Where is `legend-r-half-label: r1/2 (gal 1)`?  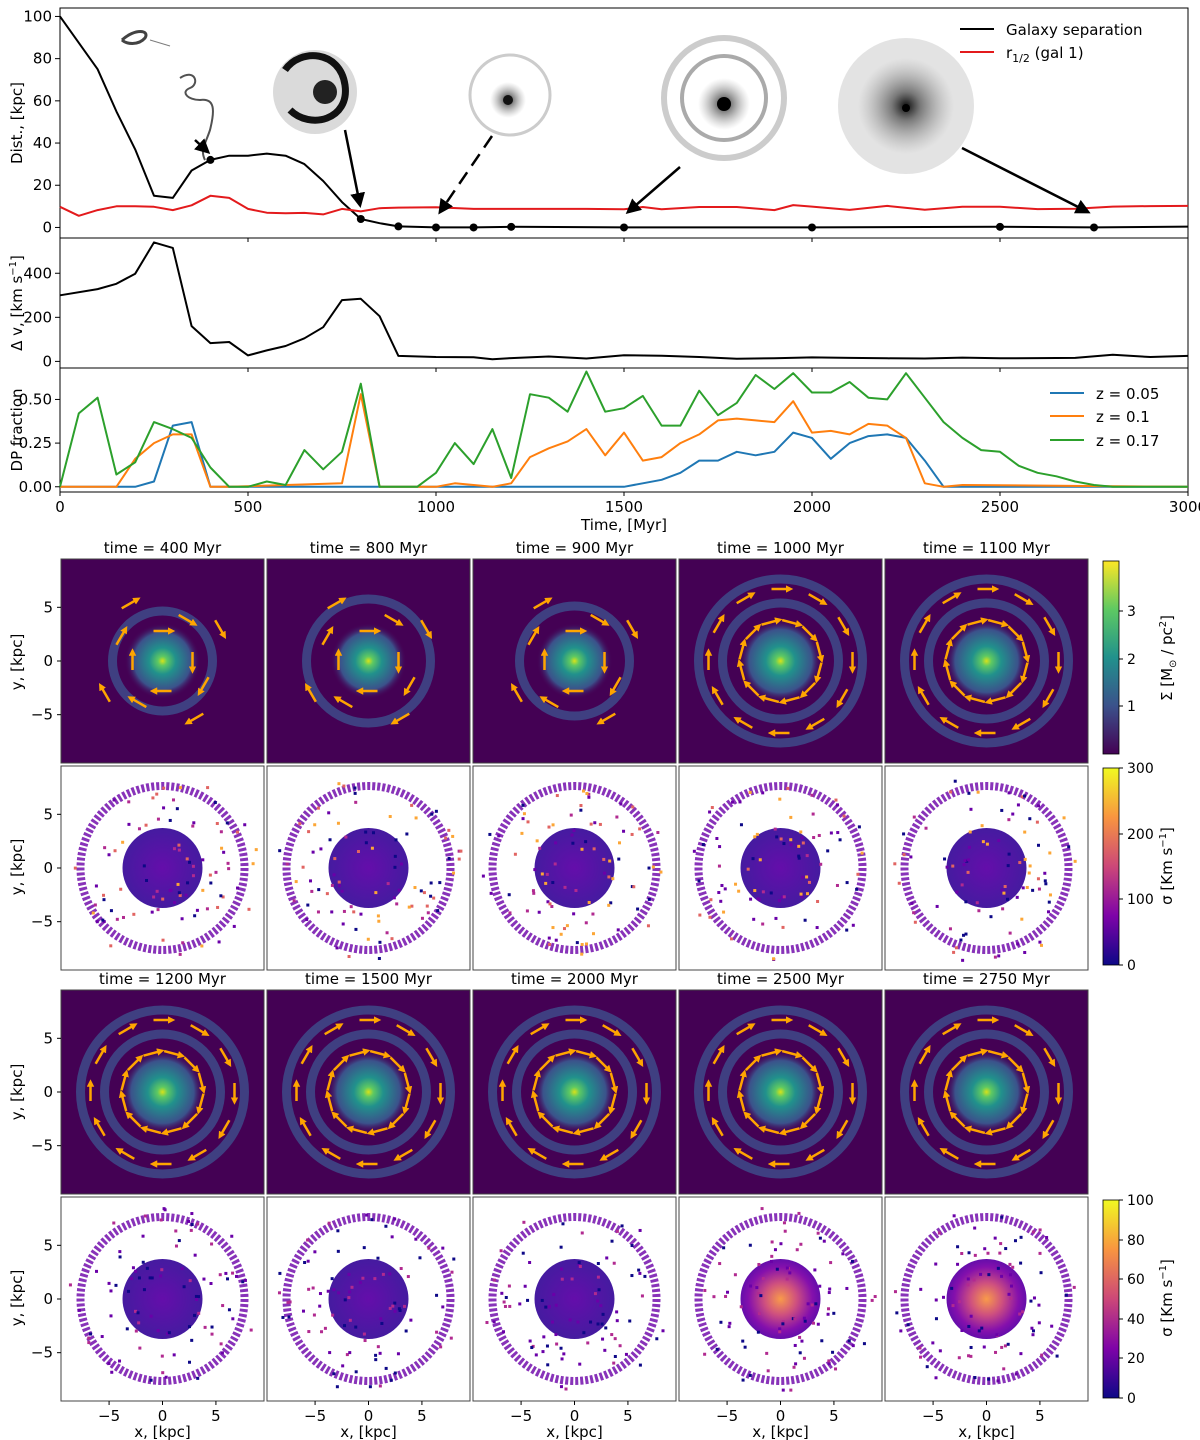 legend-r-half-label: r1/2 (gal 1) is located at coordinates (1045, 54).